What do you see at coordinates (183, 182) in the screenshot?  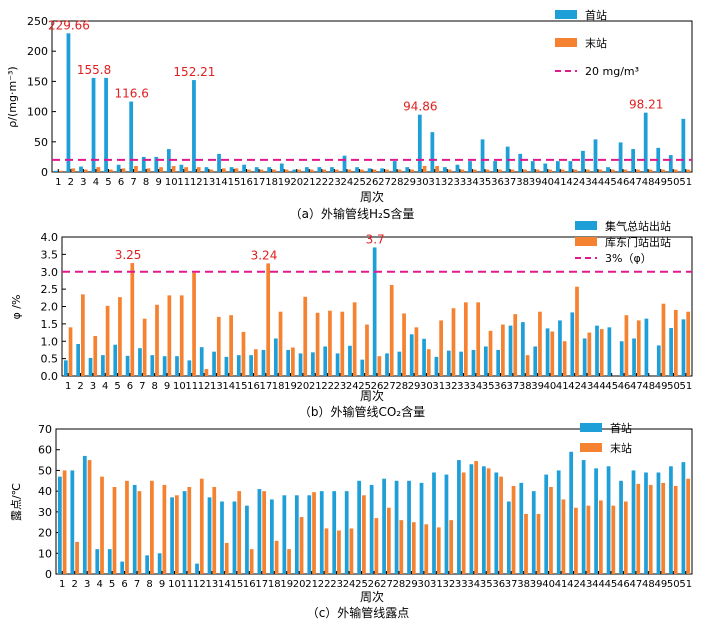 I see `x-tick-label: 11` at bounding box center [183, 182].